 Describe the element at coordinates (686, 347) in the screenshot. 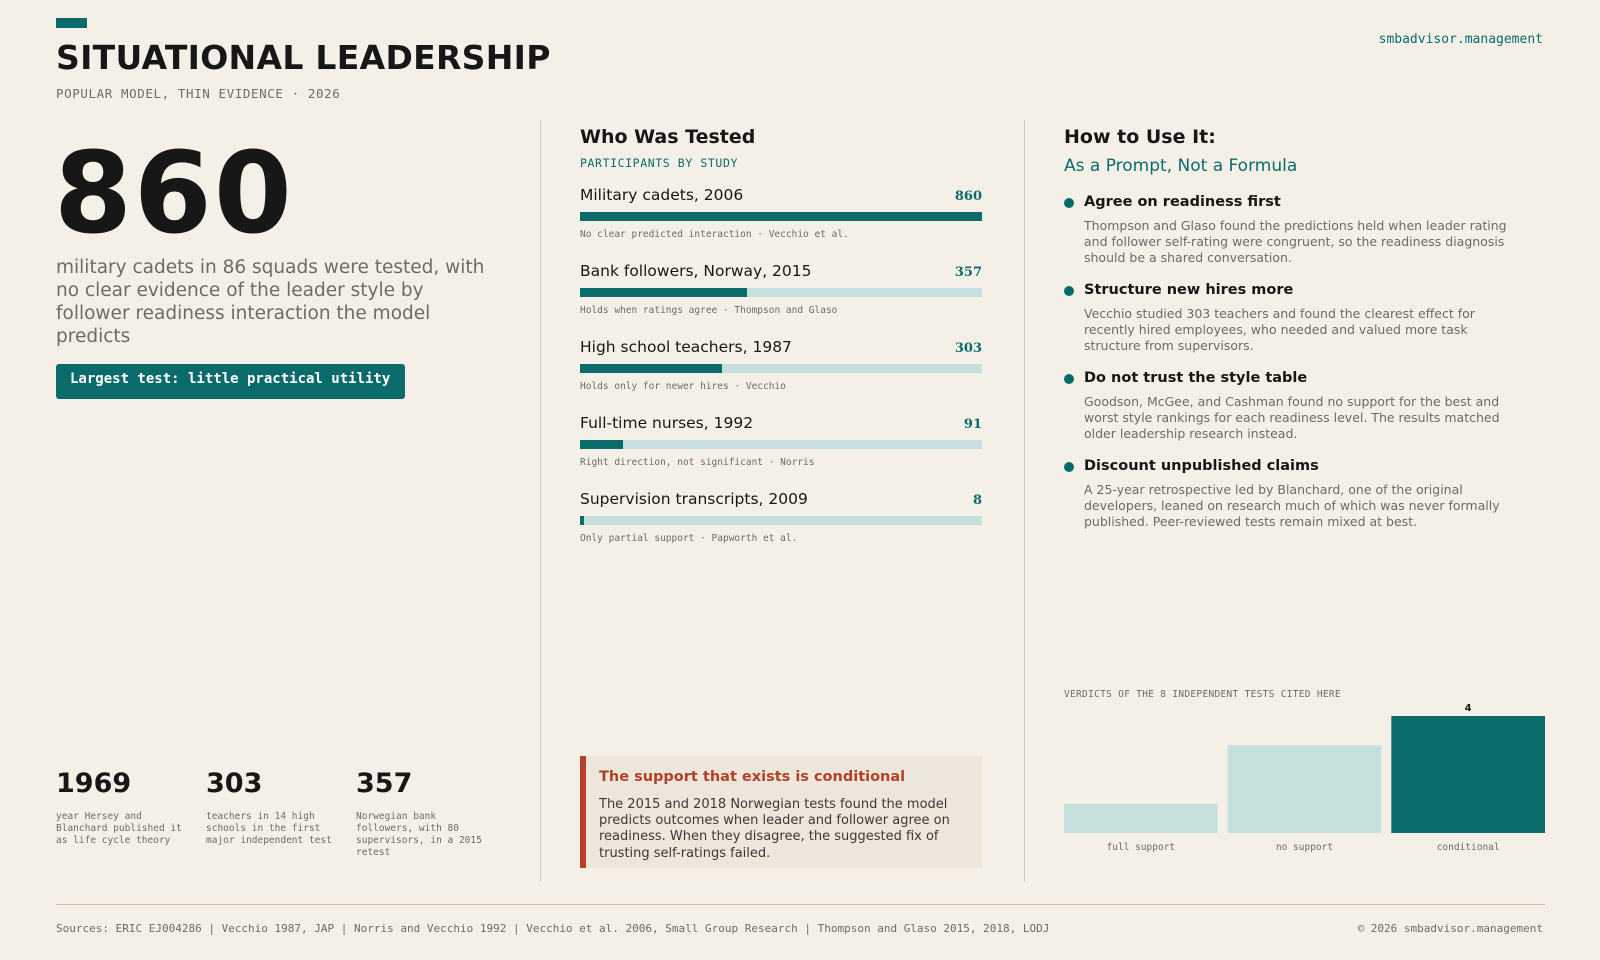

I see `study-label: High school teachers, 1987` at that location.